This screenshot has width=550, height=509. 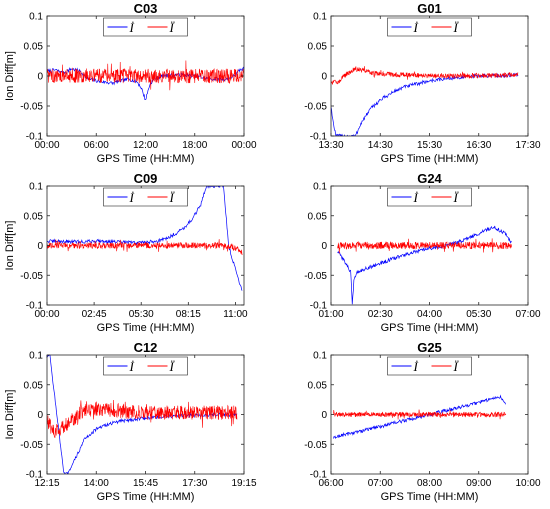 What do you see at coordinates (145, 145) in the screenshot?
I see `x-tick-label: 12:00` at bounding box center [145, 145].